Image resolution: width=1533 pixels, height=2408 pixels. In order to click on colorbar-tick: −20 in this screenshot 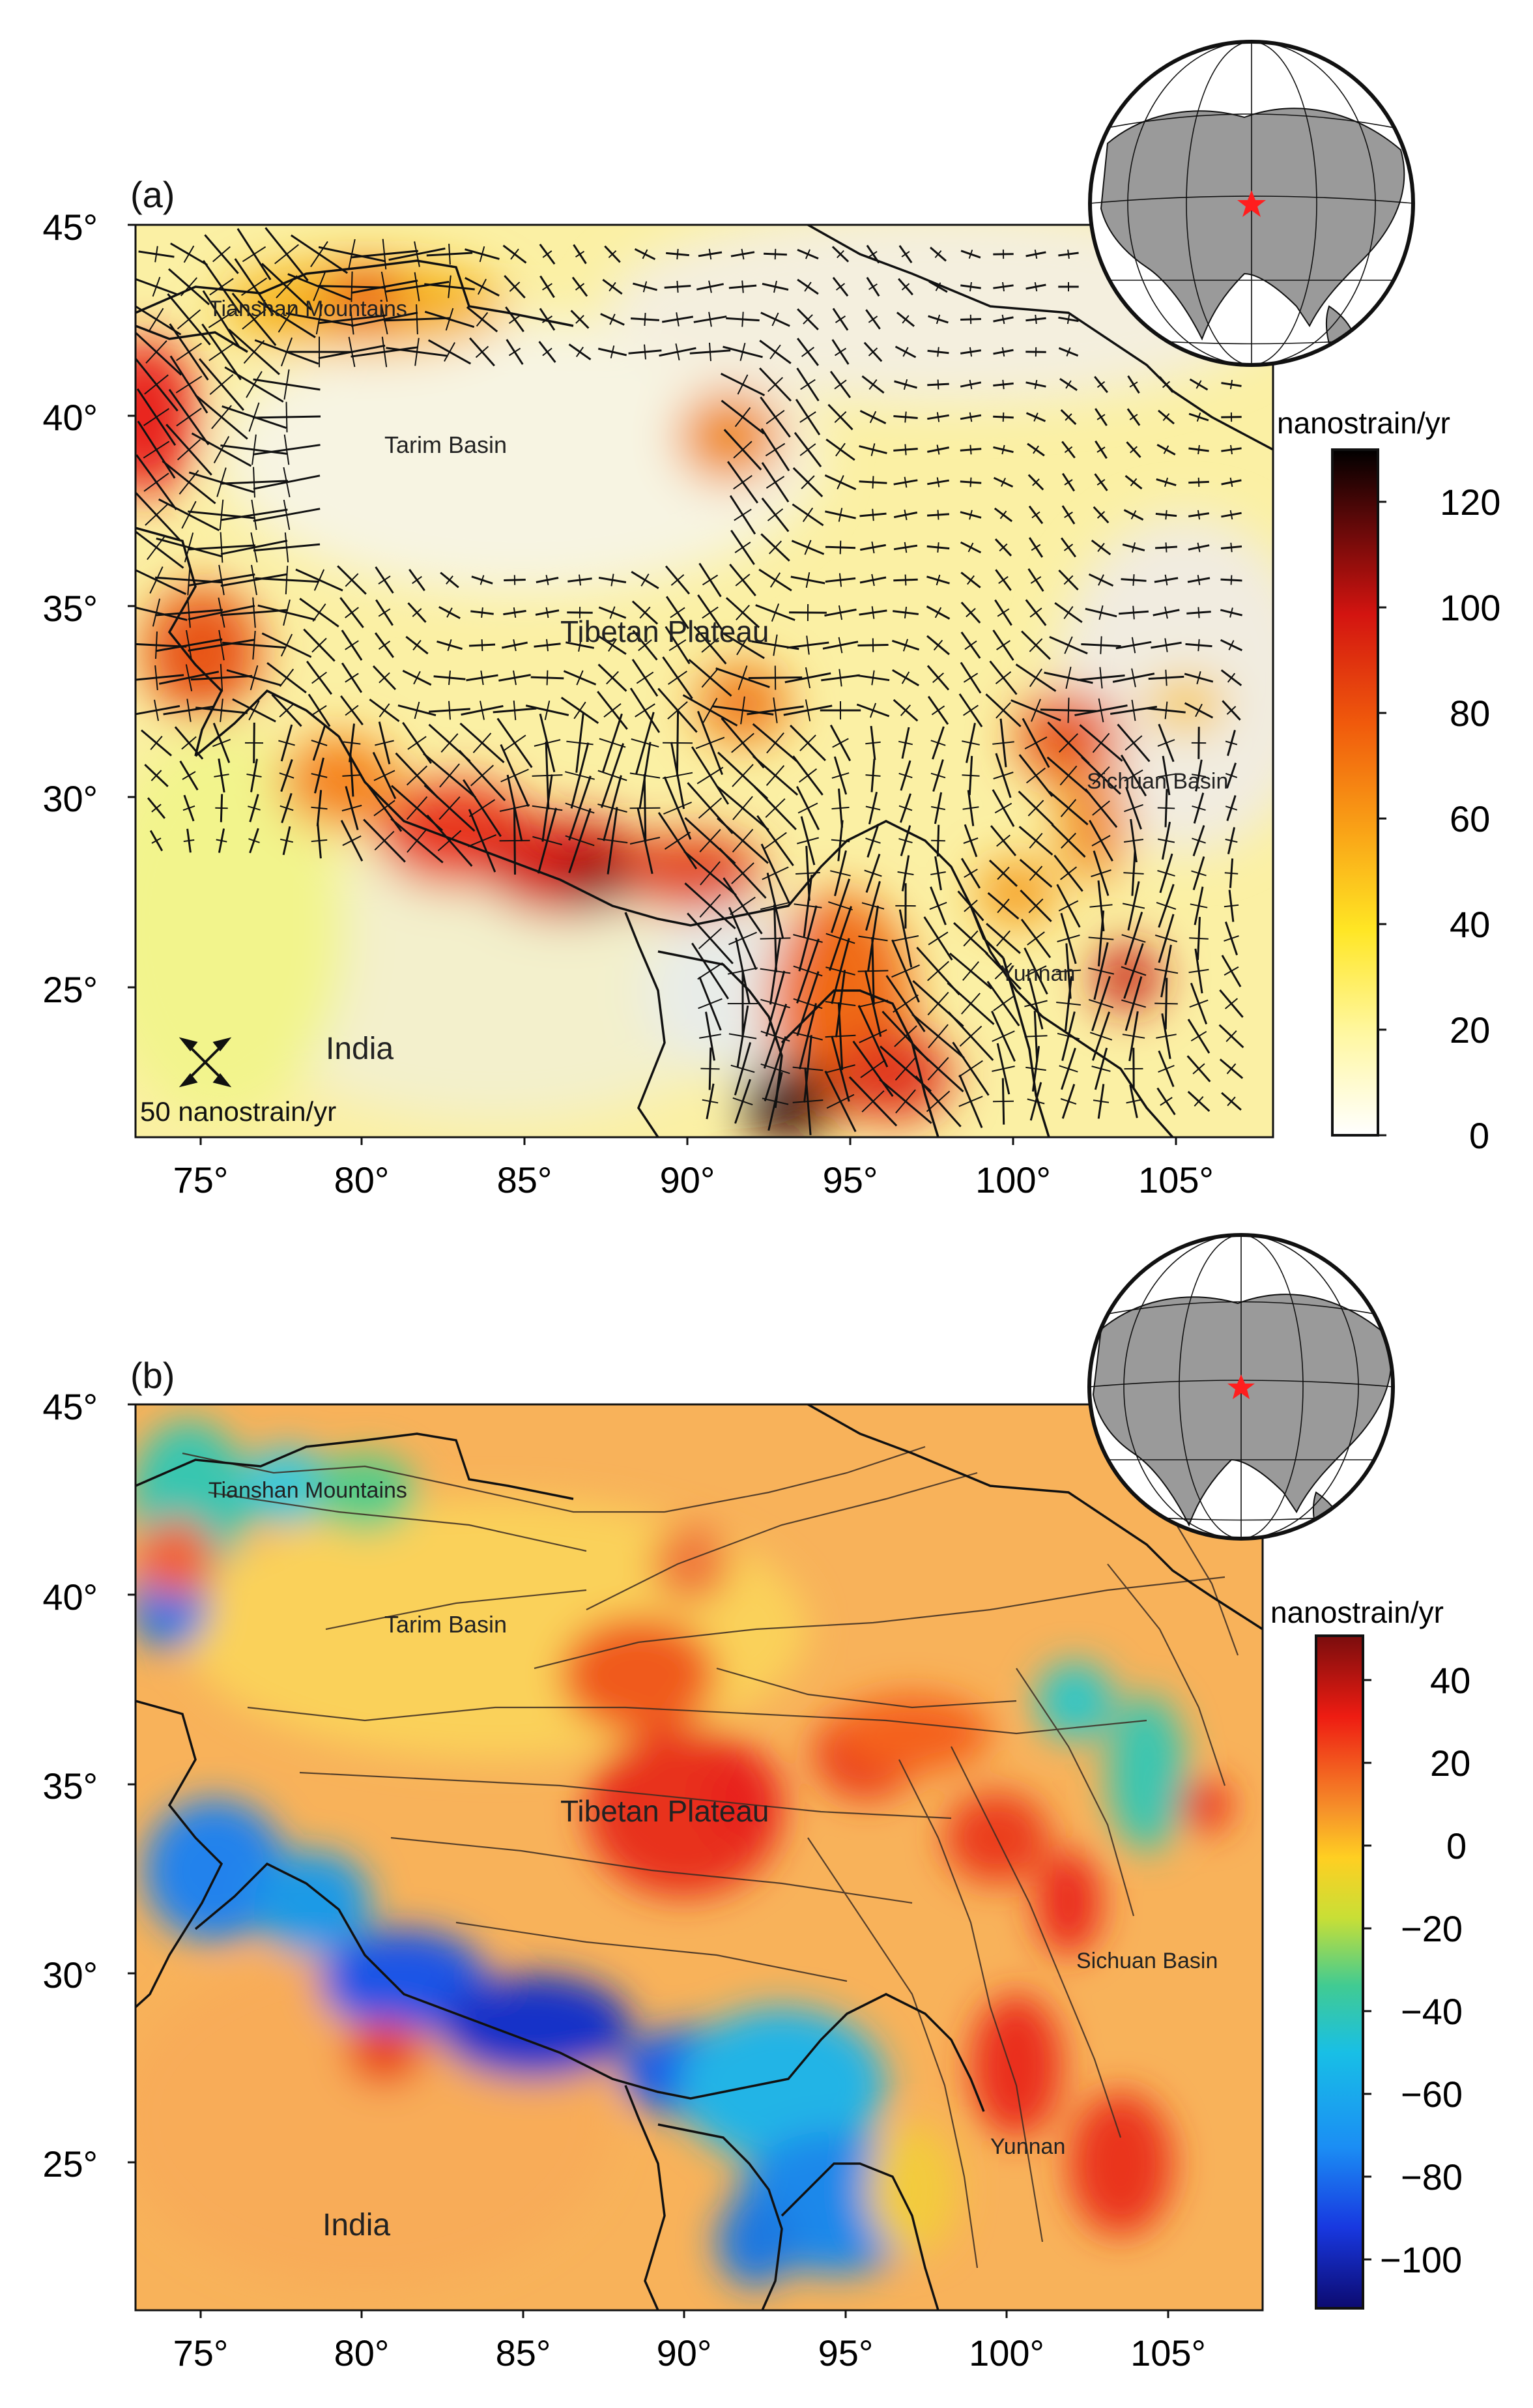, I will do `click(1432, 1928)`.